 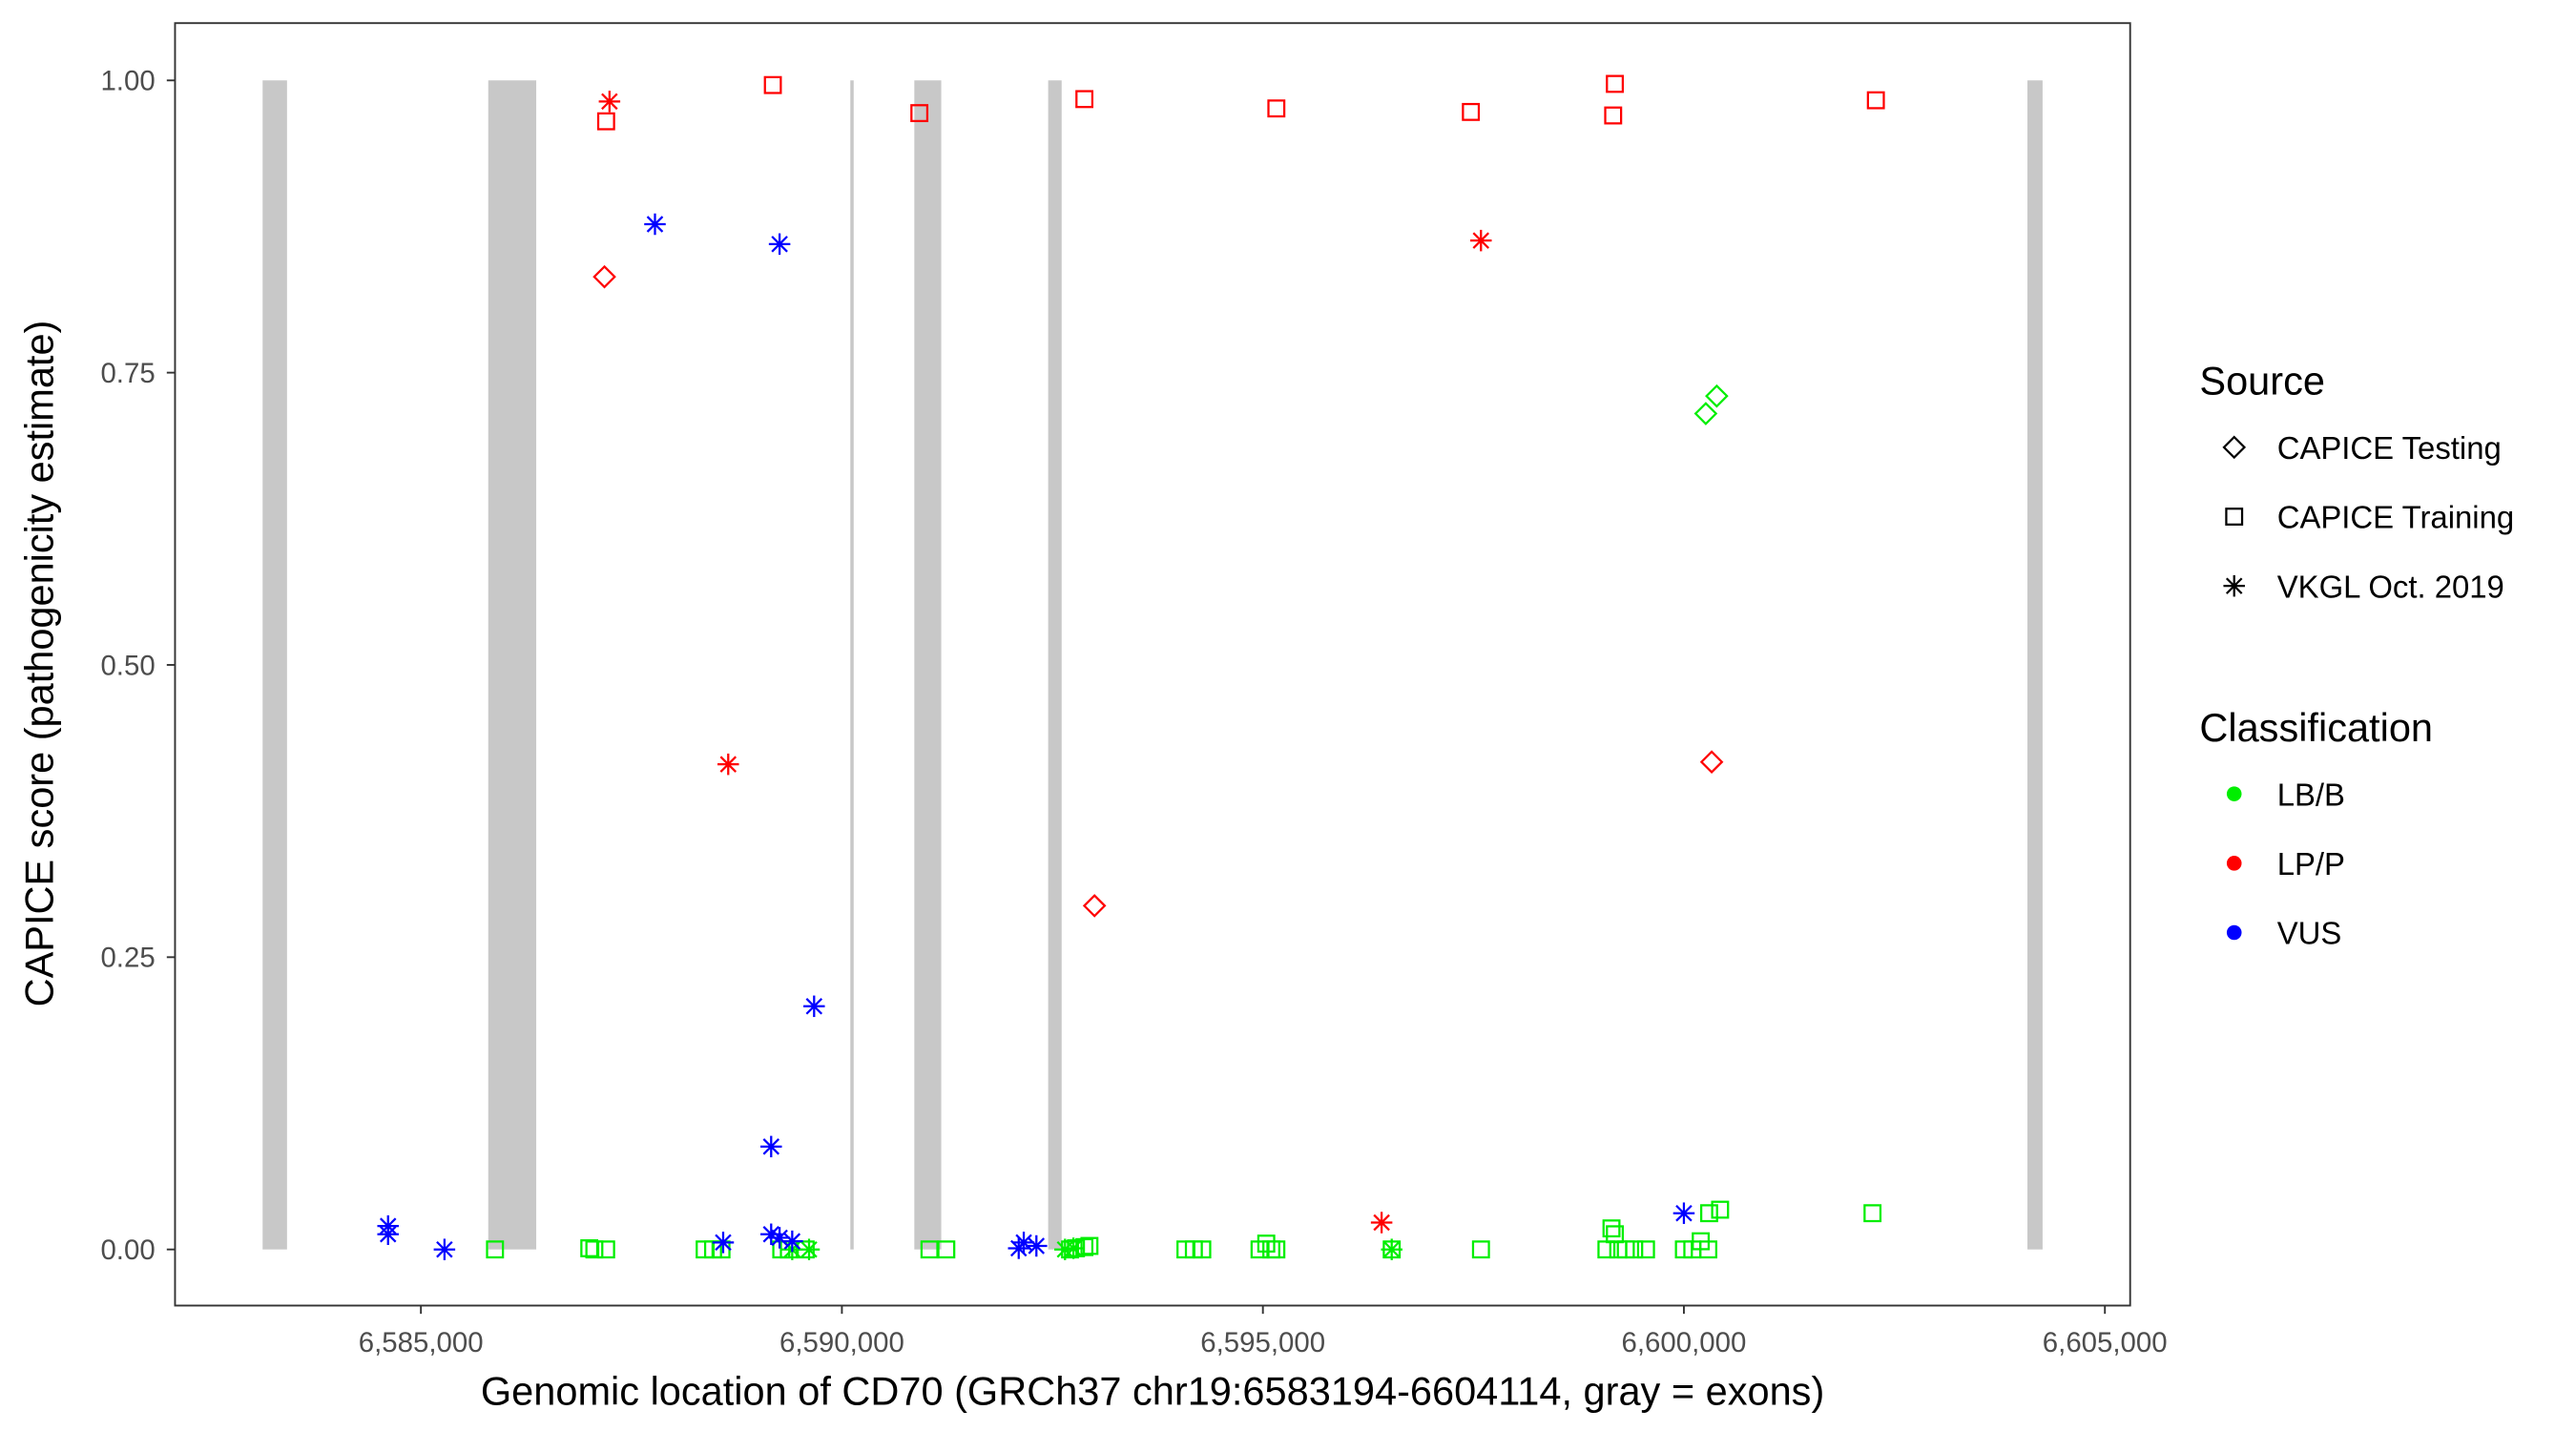 I want to click on legend-diamond-icon, so click(x=2234, y=447).